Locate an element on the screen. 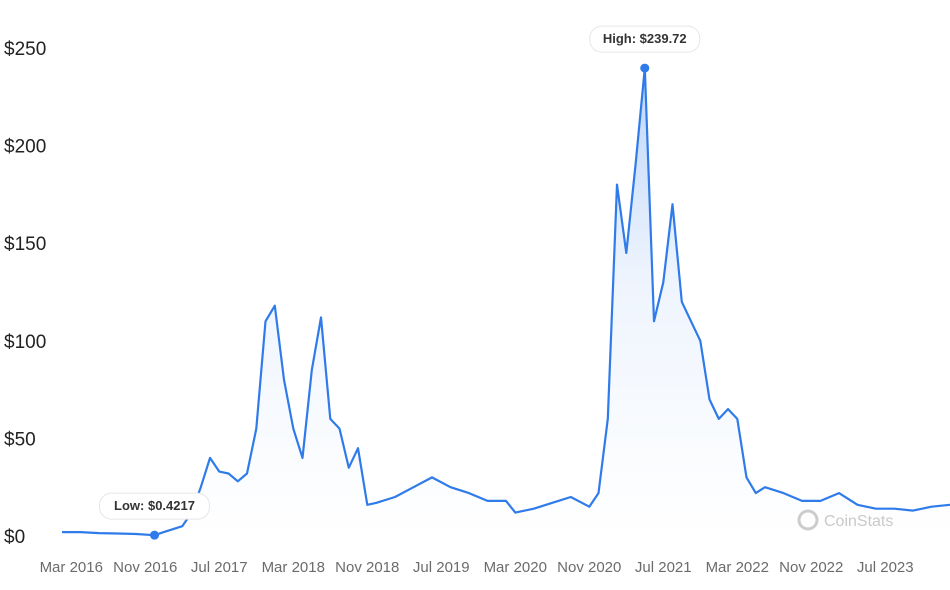 The image size is (950, 590). x-tick-label: Jul 2023 is located at coordinates (885, 567).